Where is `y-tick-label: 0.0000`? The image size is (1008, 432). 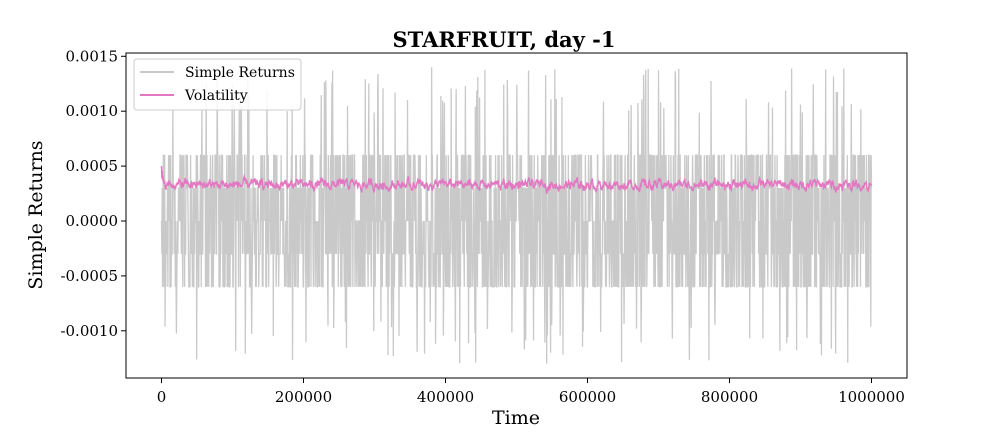
y-tick-label: 0.0000 is located at coordinates (92, 221).